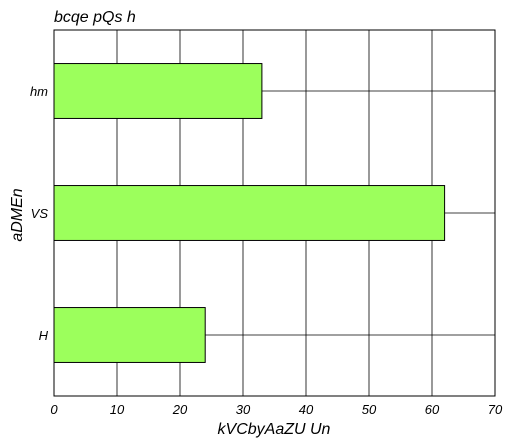 The width and height of the screenshot is (512, 448). I want to click on x-tick-label: 50, so click(369, 409).